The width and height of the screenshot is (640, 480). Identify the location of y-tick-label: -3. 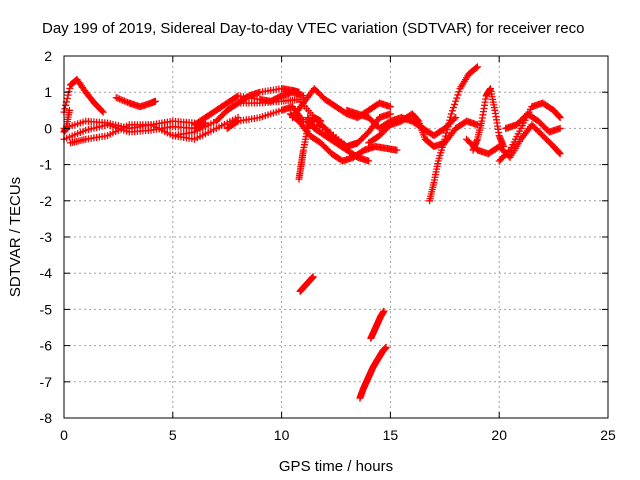
(46, 237).